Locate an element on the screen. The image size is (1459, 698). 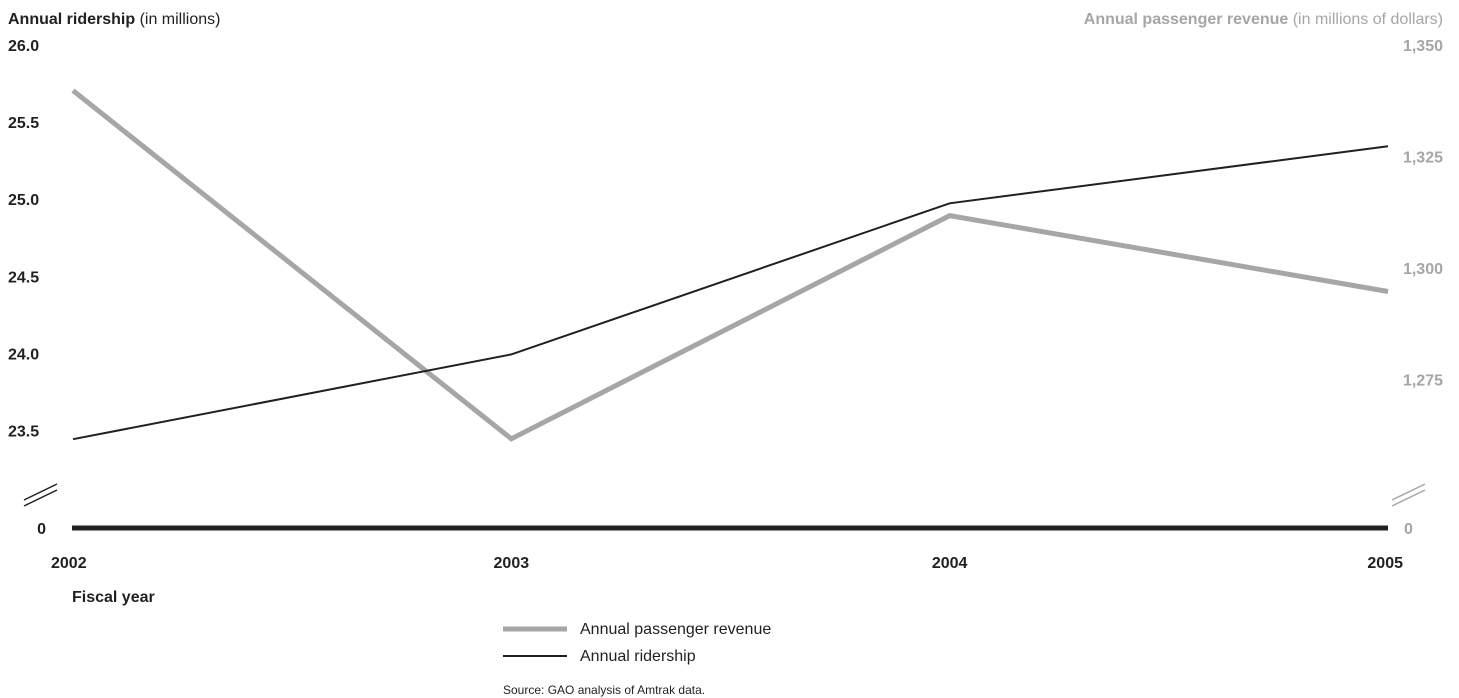
left-tick-label: 24.0 is located at coordinates (23, 354).